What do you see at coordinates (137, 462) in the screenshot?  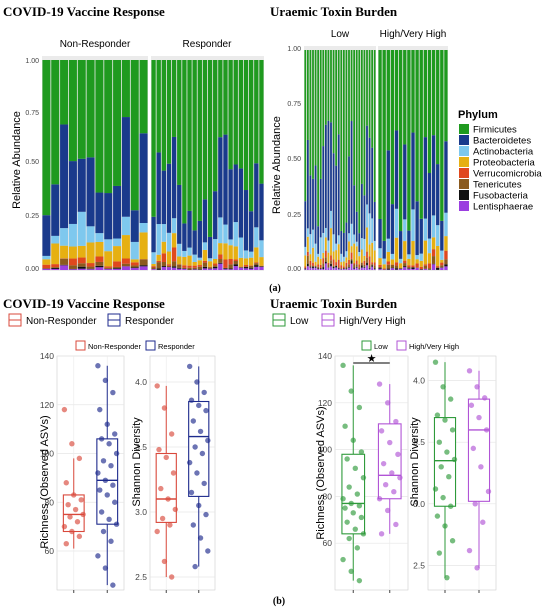 I see `y-axis-label-shannon-vaccine: Shannon Diversity` at bounding box center [137, 462].